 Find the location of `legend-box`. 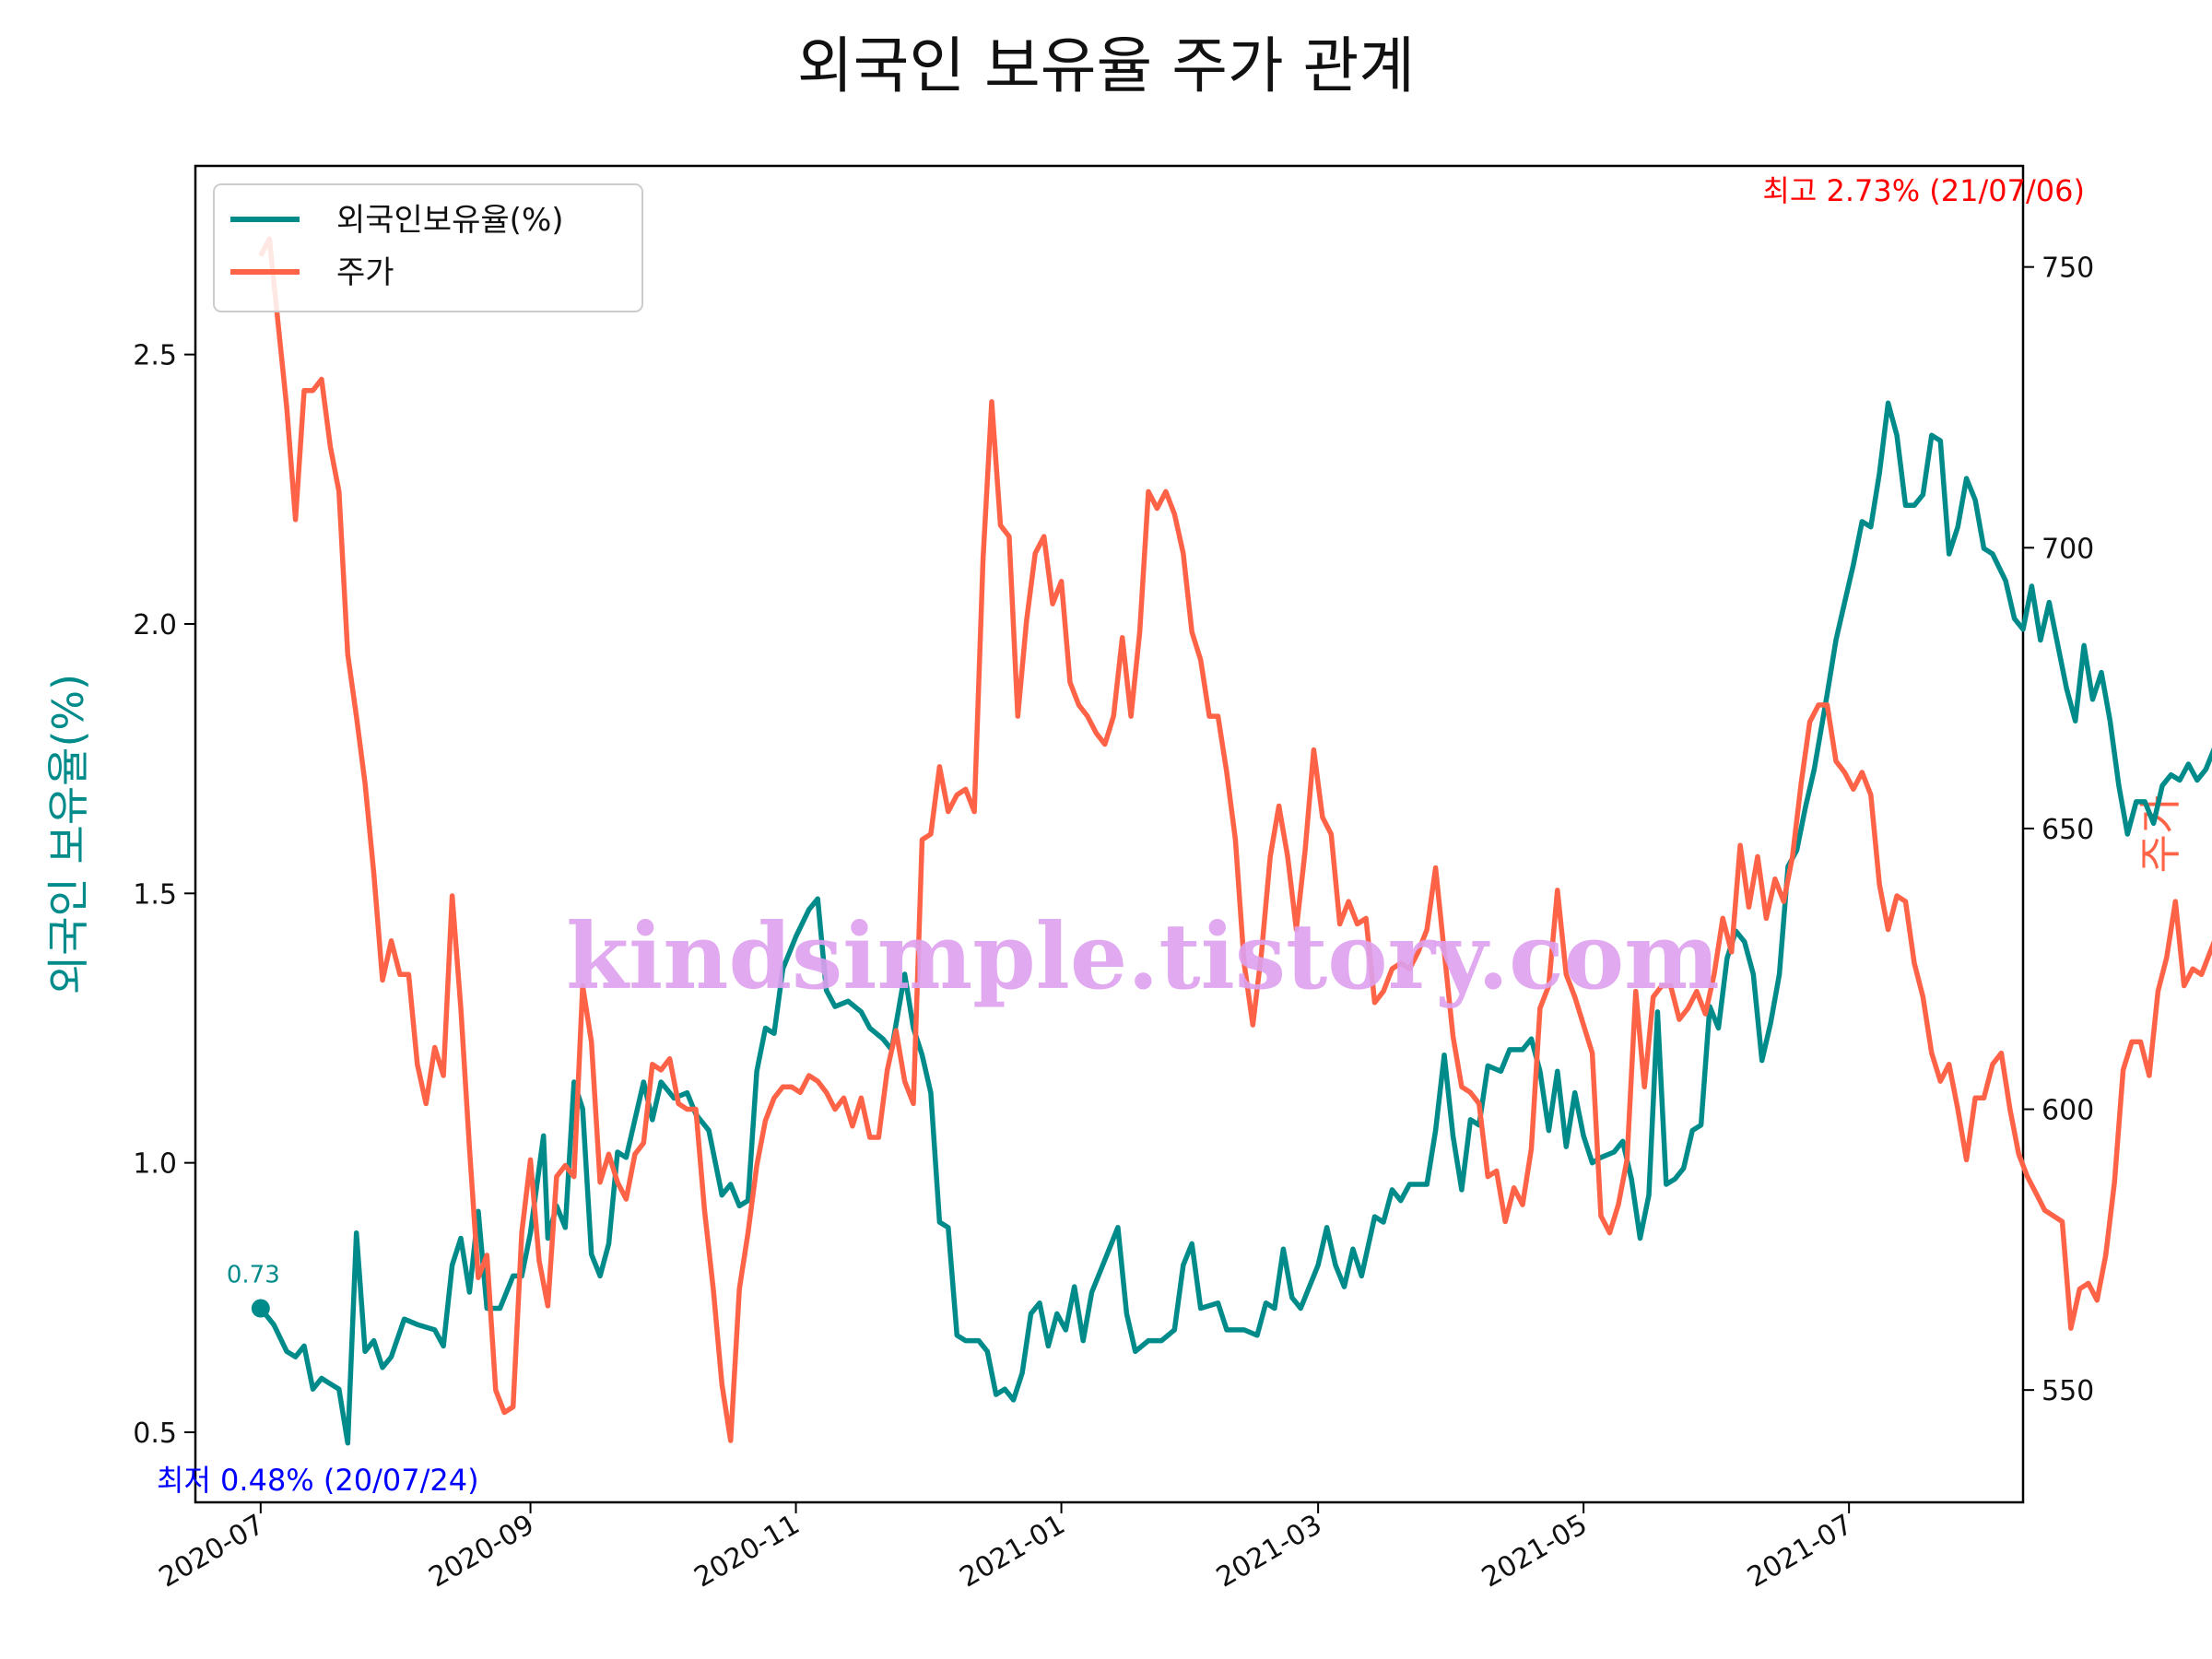

legend-box is located at coordinates (428, 247).